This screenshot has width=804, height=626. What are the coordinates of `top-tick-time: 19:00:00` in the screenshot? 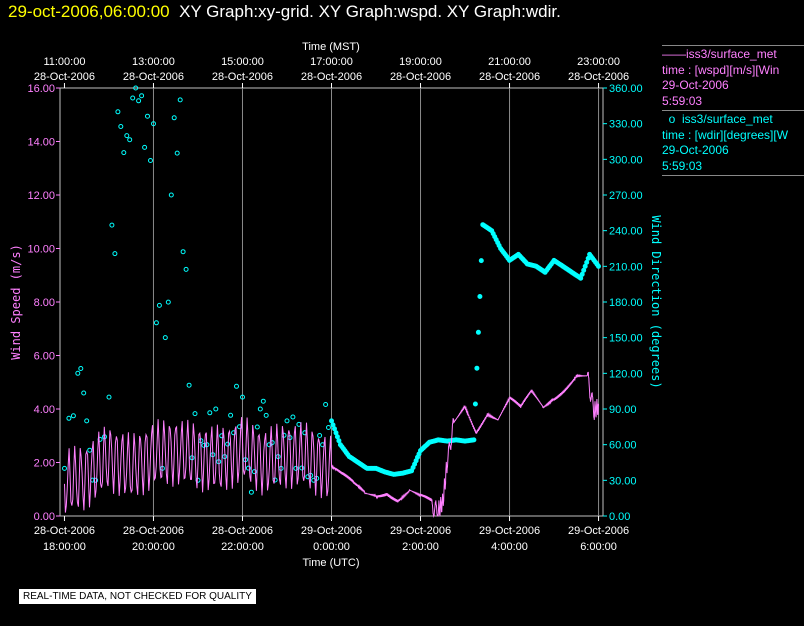 It's located at (420, 62).